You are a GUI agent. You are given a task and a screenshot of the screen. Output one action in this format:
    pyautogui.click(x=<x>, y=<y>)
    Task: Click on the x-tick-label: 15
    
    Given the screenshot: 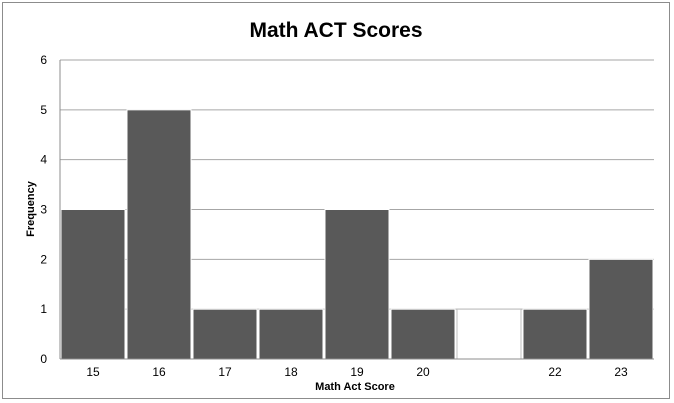 What is the action you would take?
    pyautogui.click(x=93, y=372)
    